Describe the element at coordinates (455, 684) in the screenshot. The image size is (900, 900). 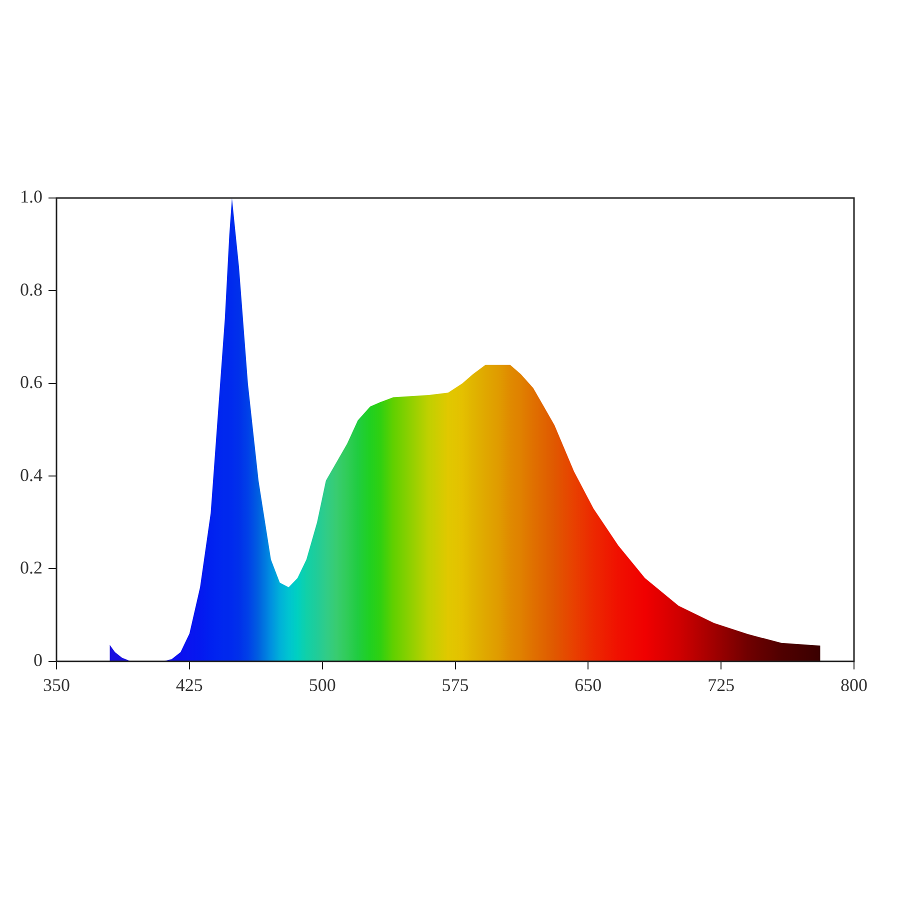
I see `x-tick-label: 575` at that location.